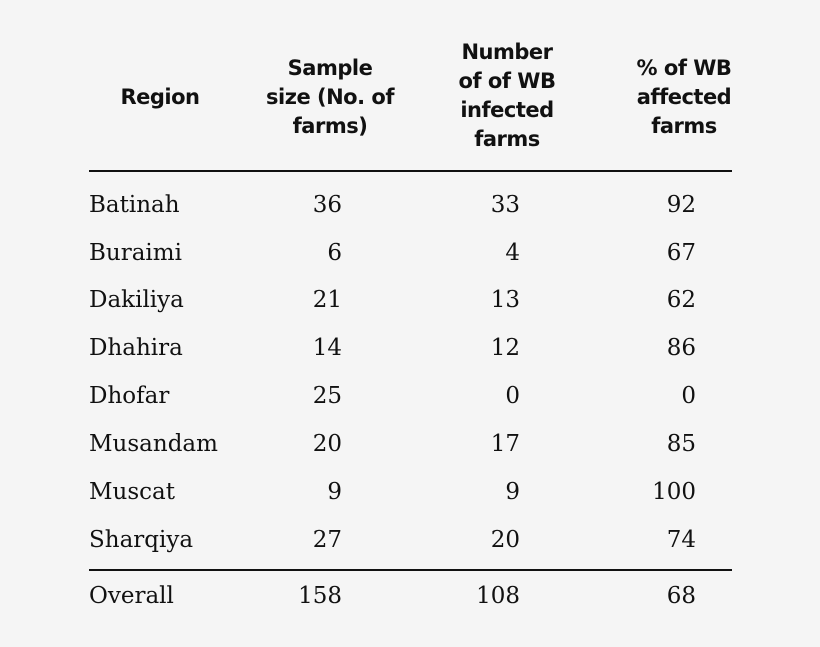  Describe the element at coordinates (410, 547) in the screenshot. I see `table-row: Sharqiya 27 20 74` at that location.